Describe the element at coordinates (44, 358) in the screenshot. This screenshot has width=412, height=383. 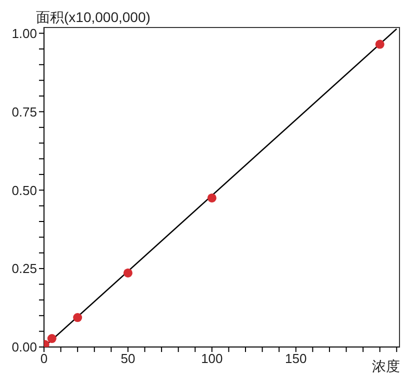
I see `x-tick-label: 0` at that location.